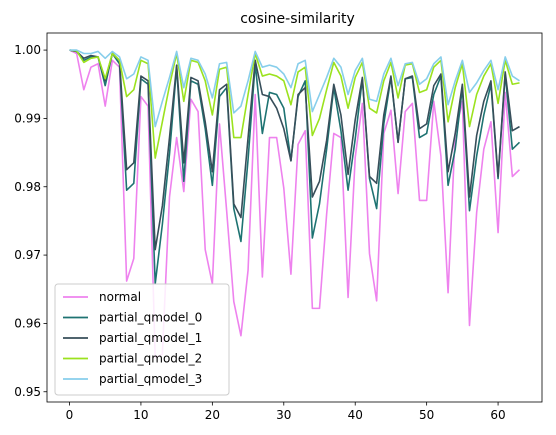  I want to click on y-tick-label: 0.99, so click(27, 118).